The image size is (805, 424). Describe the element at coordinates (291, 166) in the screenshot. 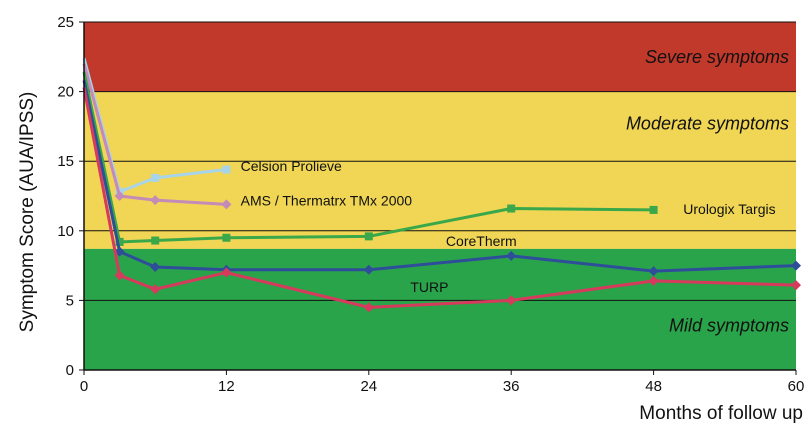

I see `series-label-celsion-prolieve: Celsion Prolieve` at that location.